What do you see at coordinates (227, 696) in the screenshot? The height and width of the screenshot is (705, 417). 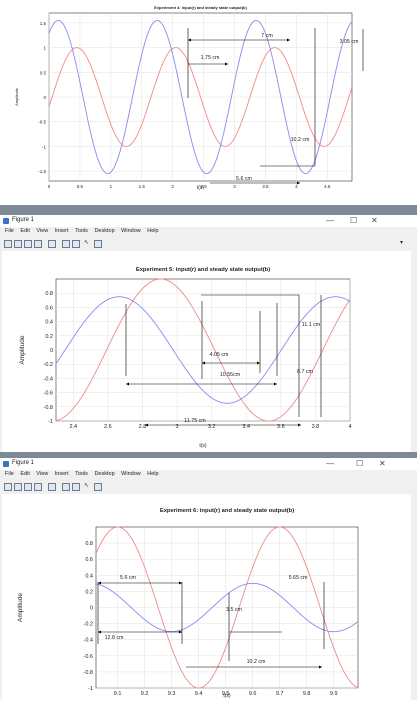 I see `x-axis-label: t(s)` at bounding box center [227, 696].